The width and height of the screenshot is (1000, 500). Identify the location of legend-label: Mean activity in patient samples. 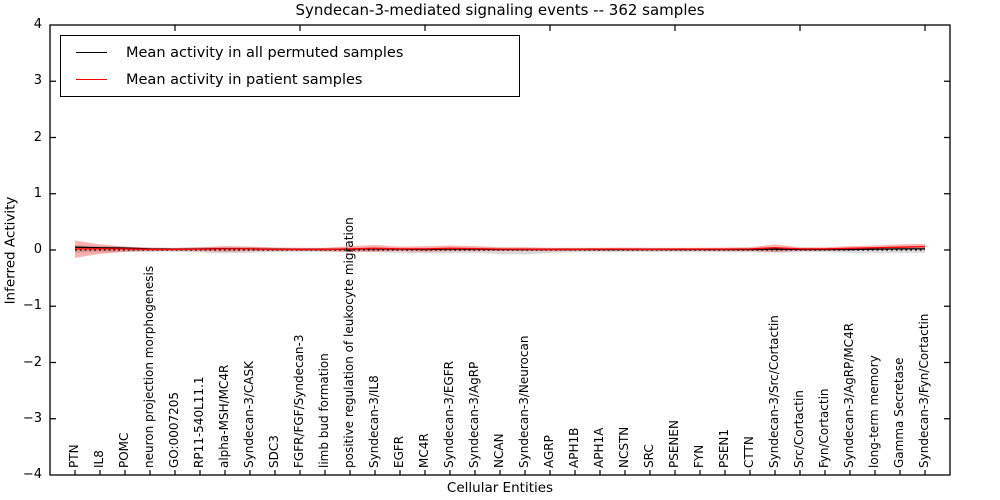
(244, 79).